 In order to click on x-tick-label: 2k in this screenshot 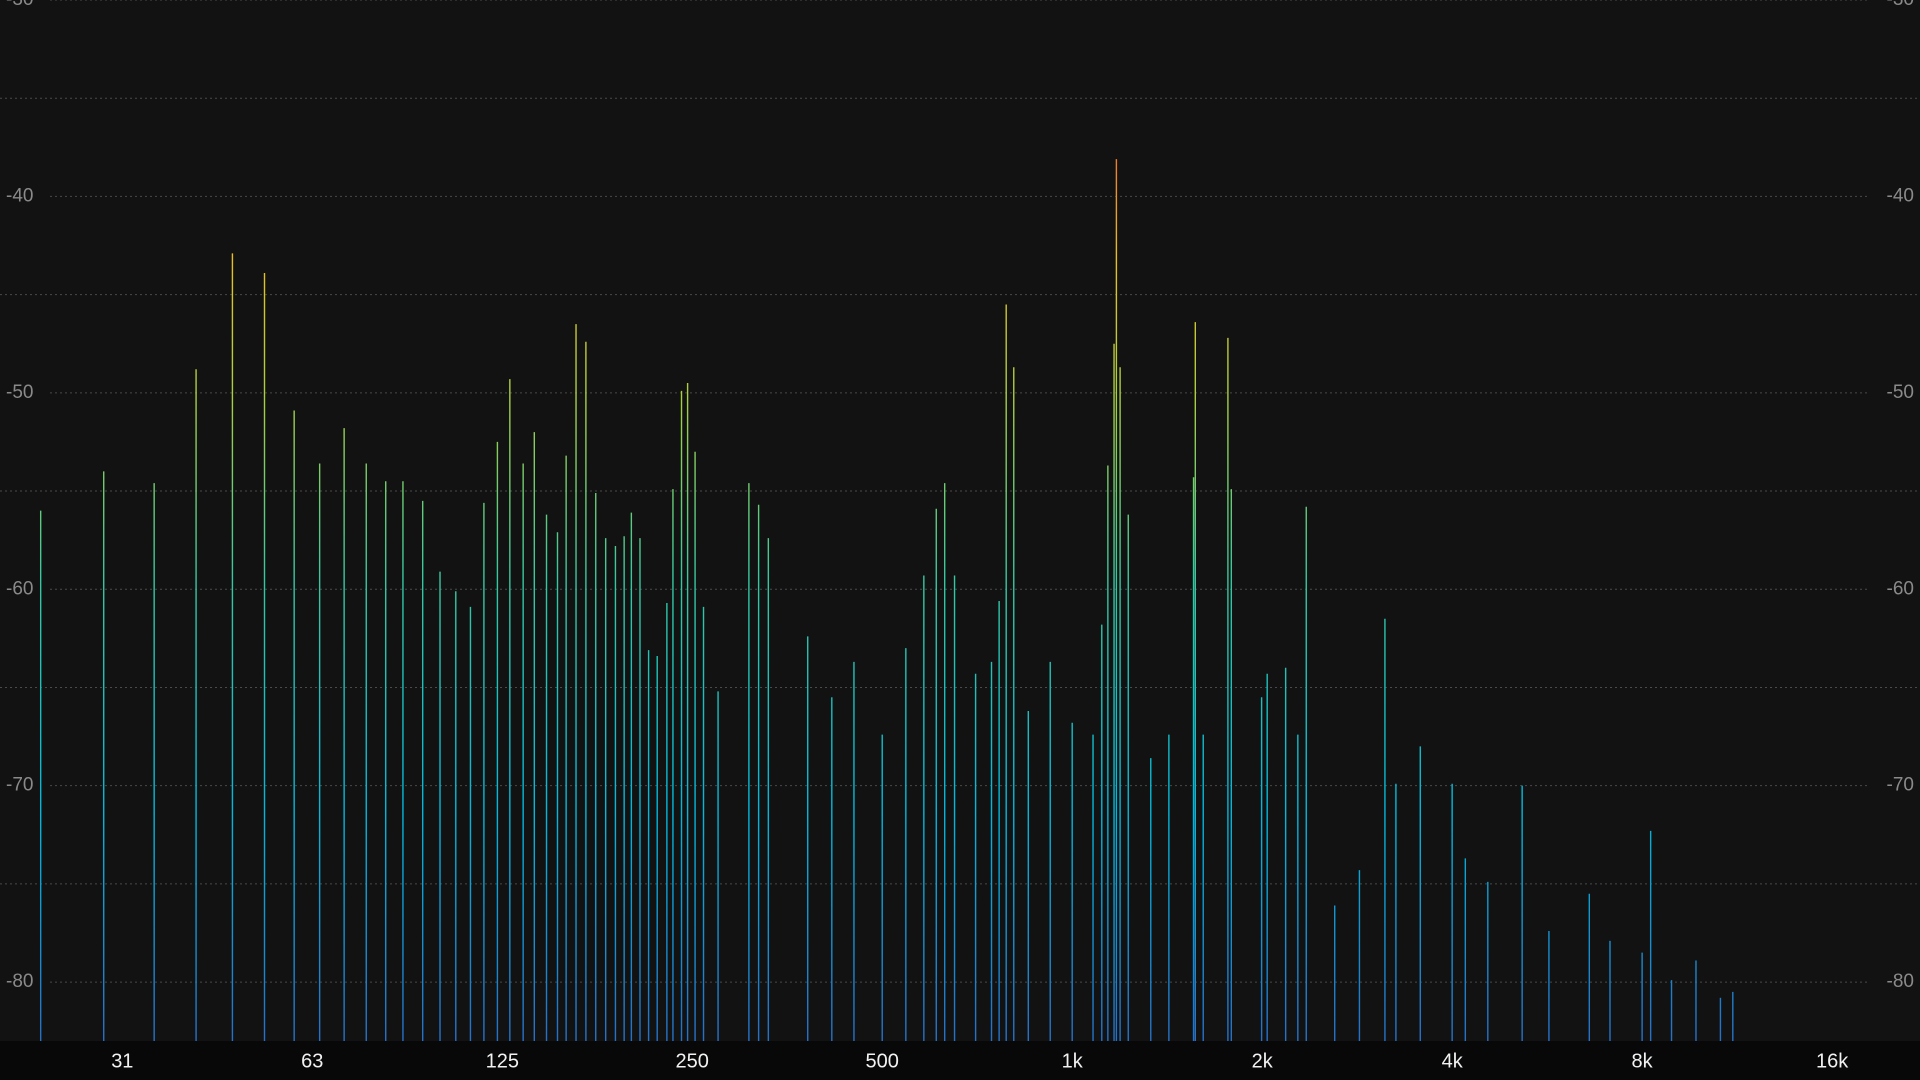, I will do `click(1263, 1061)`.